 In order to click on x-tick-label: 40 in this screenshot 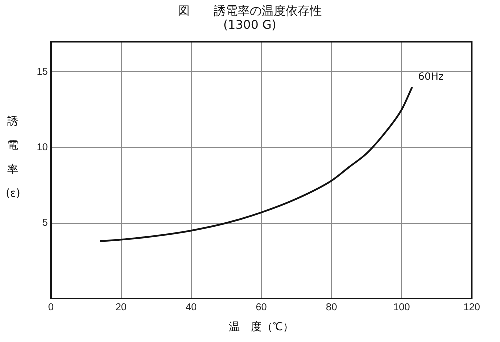, I will do `click(192, 308)`.